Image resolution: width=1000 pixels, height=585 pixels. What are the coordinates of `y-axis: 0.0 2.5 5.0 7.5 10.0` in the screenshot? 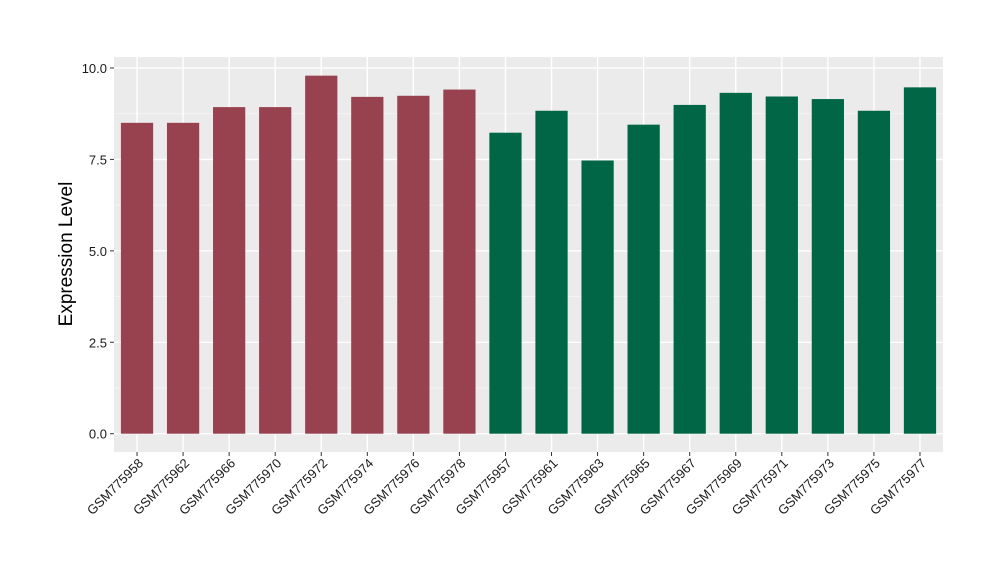 It's located at (98, 251).